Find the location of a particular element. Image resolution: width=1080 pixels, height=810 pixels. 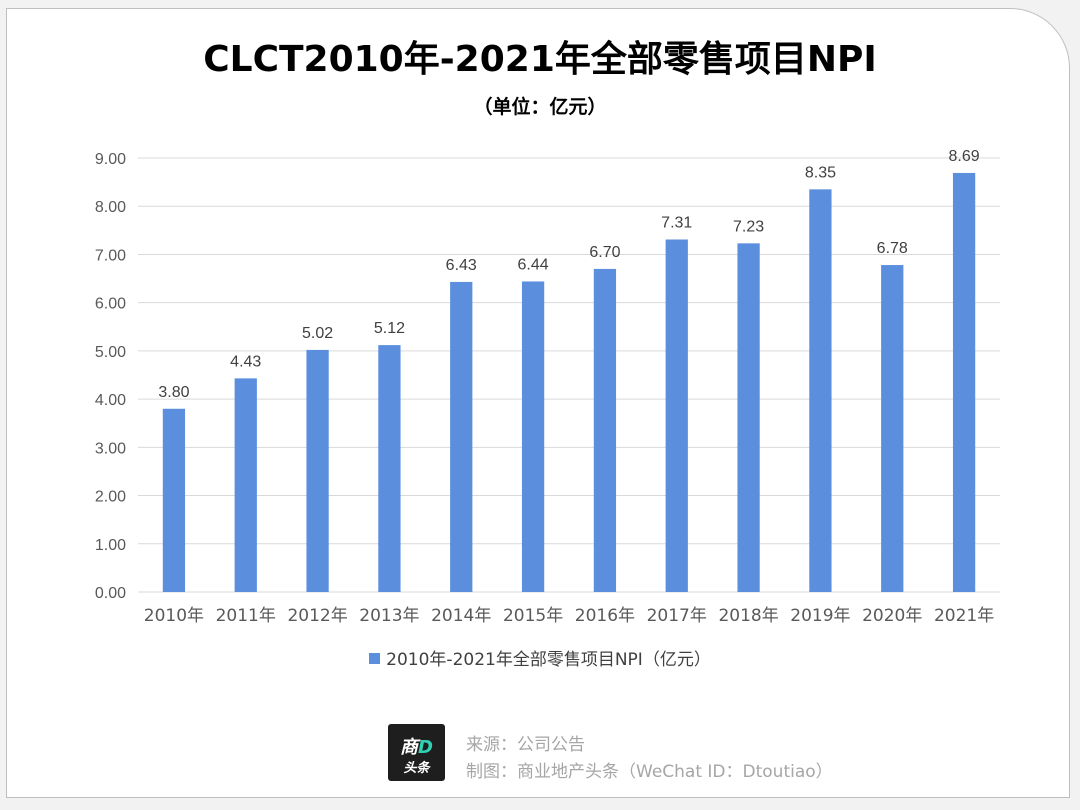

legend: 2010年-2021年全部零售项目NPI（亿元） is located at coordinates (540, 657).